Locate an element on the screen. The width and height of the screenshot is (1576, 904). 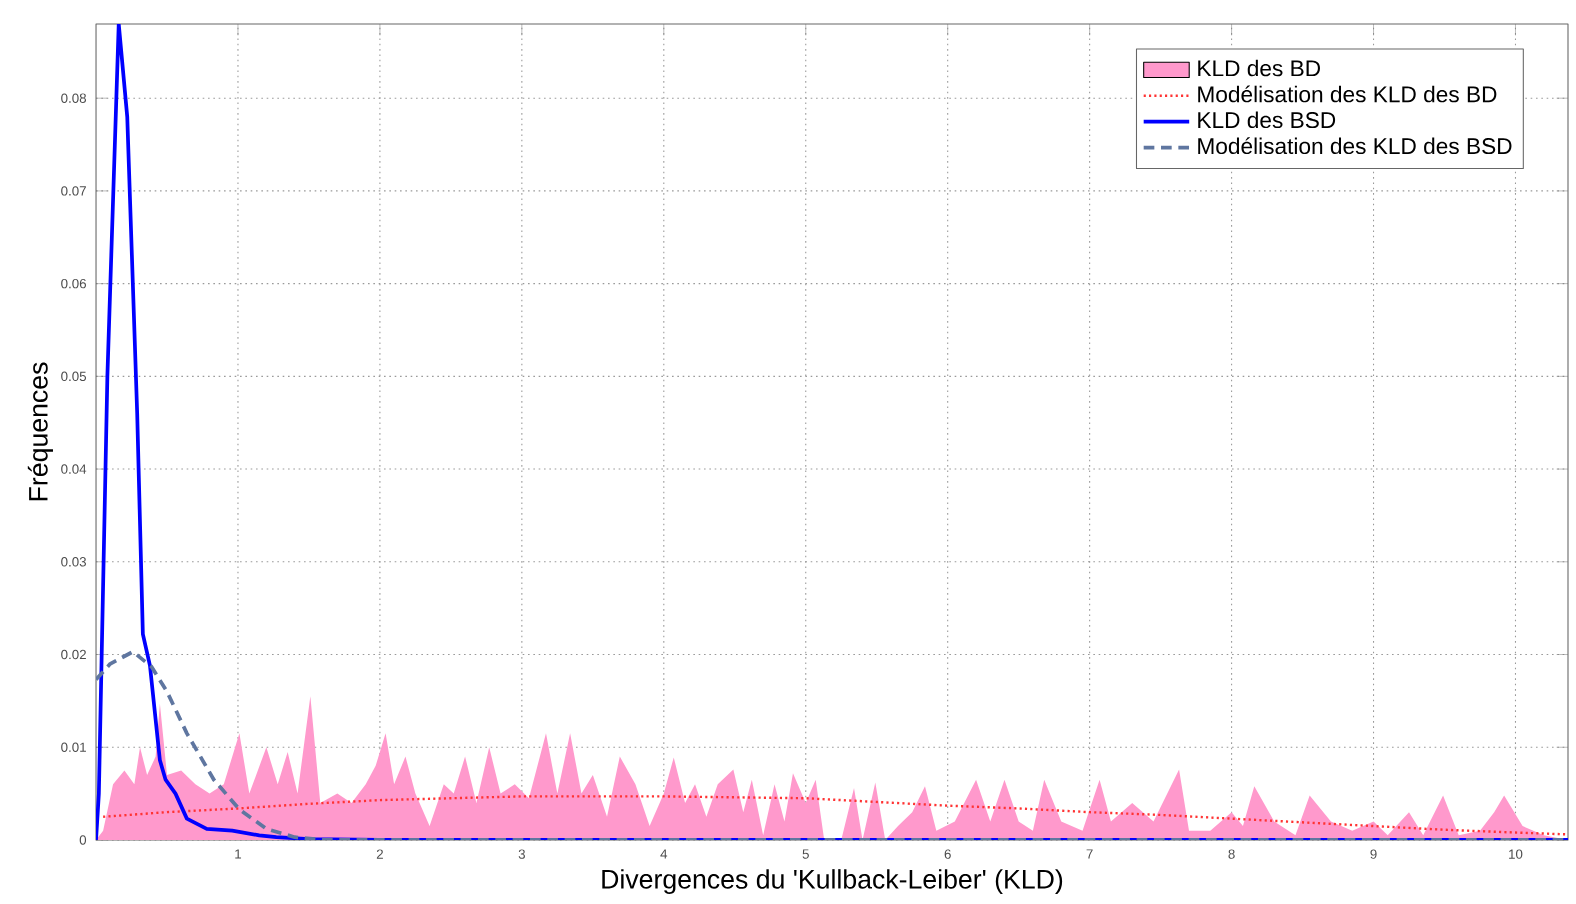
legend-label: KLD des BSD is located at coordinates (1267, 120).